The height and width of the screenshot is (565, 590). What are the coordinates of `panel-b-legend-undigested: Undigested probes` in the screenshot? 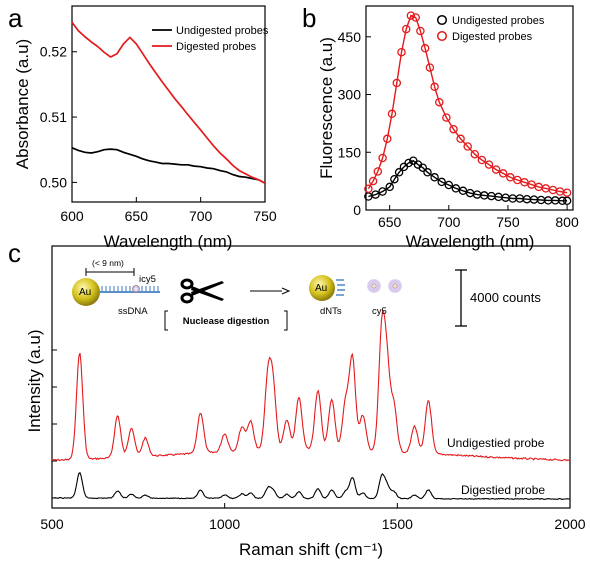 It's located at (498, 21).